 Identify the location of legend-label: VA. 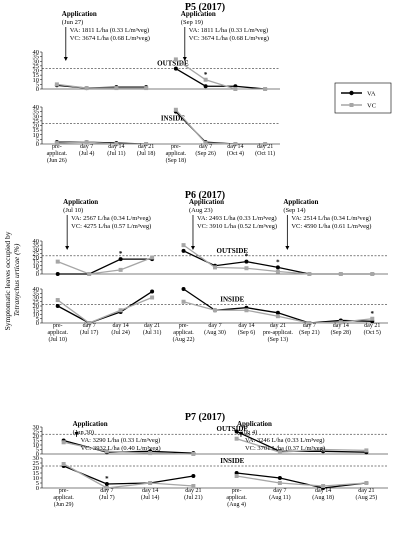
(371, 94).